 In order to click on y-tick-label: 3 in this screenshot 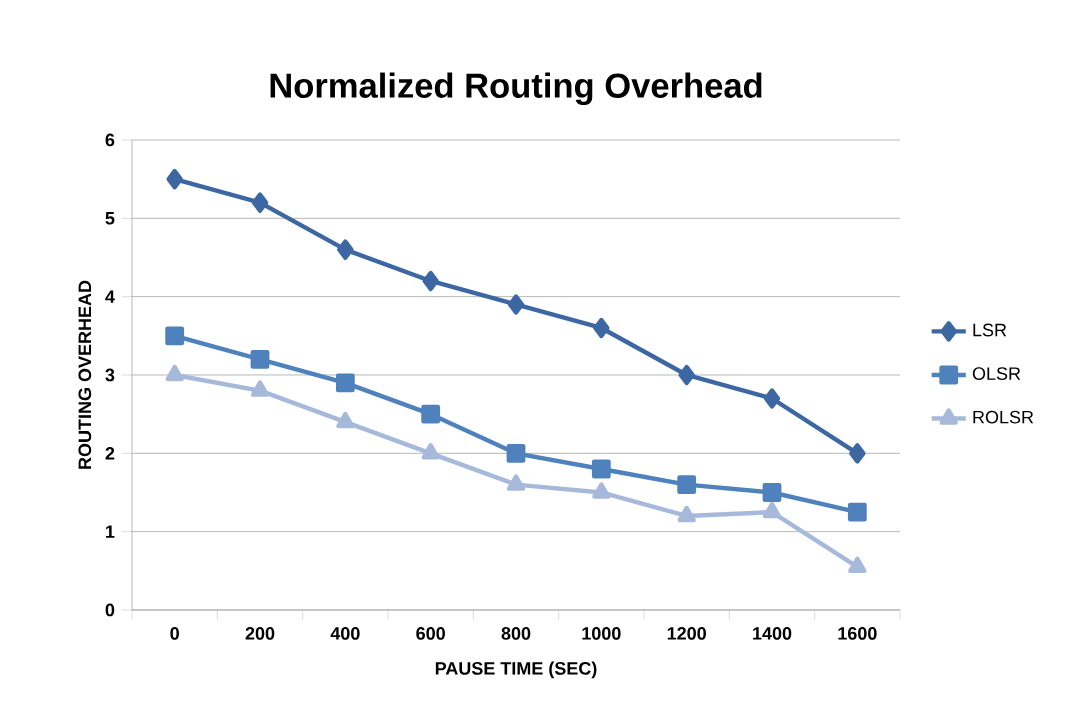, I will do `click(110, 375)`.